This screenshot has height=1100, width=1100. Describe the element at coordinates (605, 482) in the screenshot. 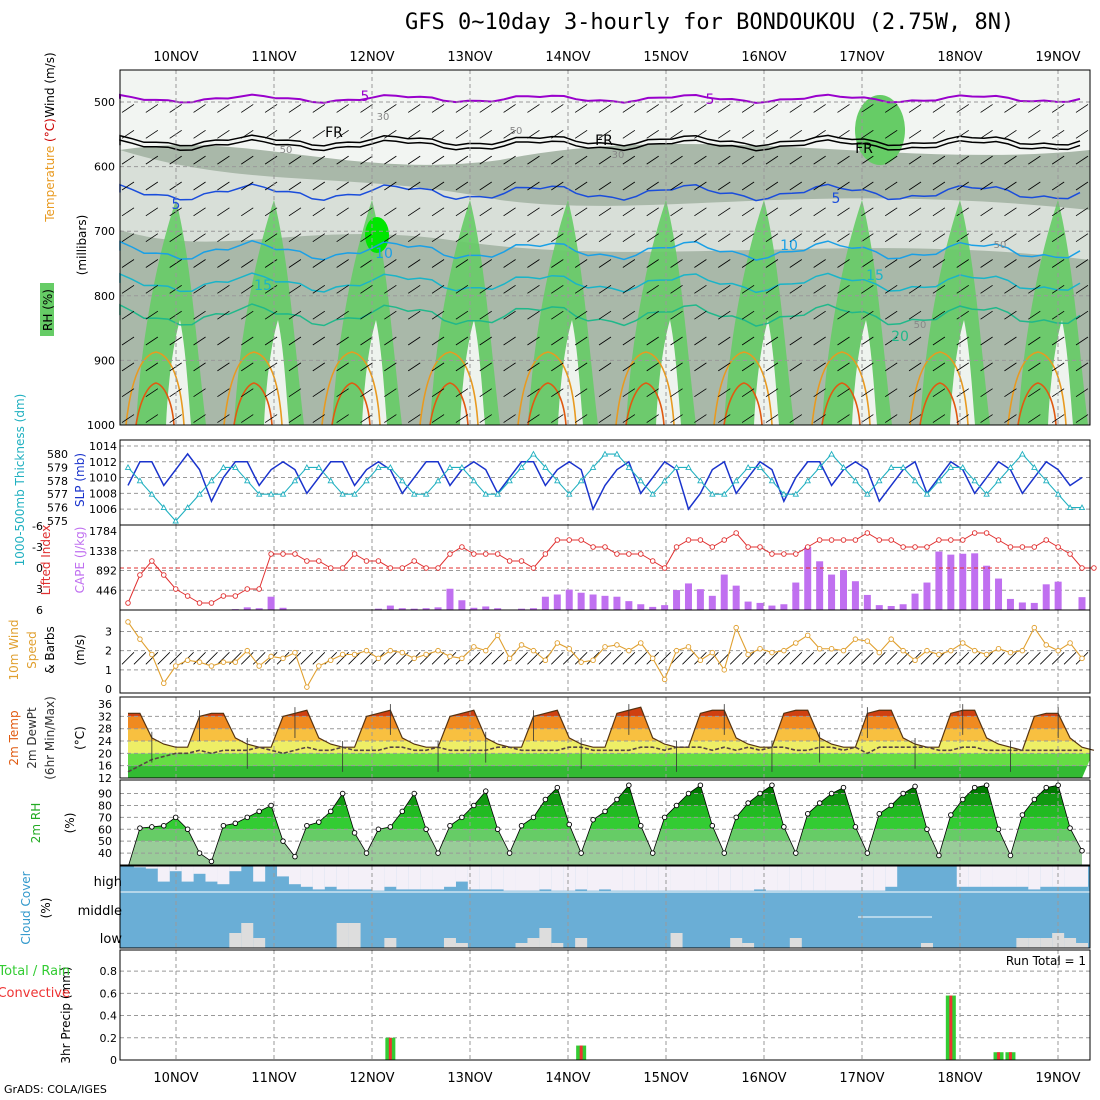

I see `slp-line` at that location.